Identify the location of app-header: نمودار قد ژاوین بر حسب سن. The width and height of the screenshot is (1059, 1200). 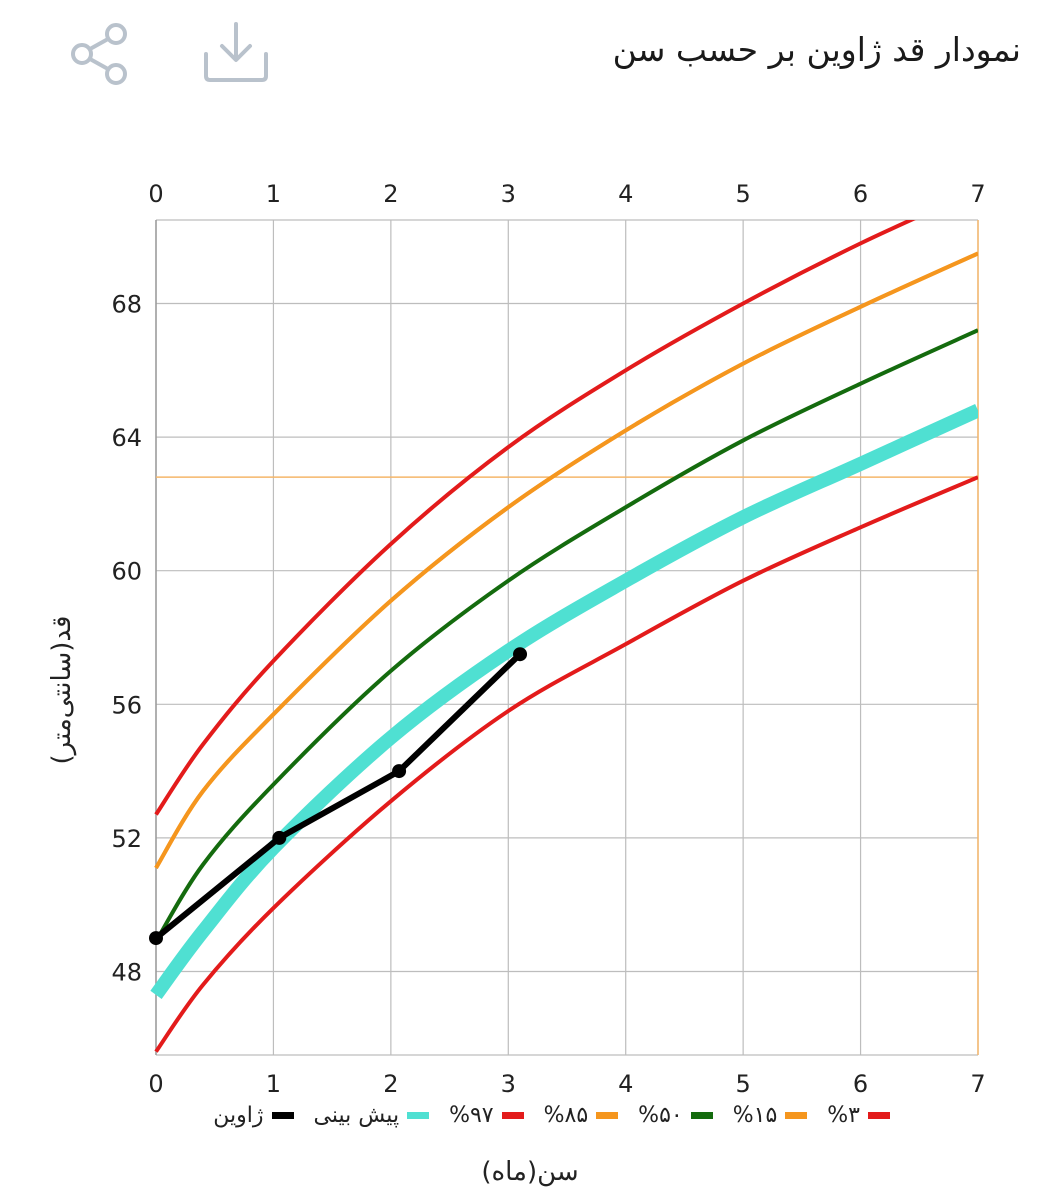
(529, 55).